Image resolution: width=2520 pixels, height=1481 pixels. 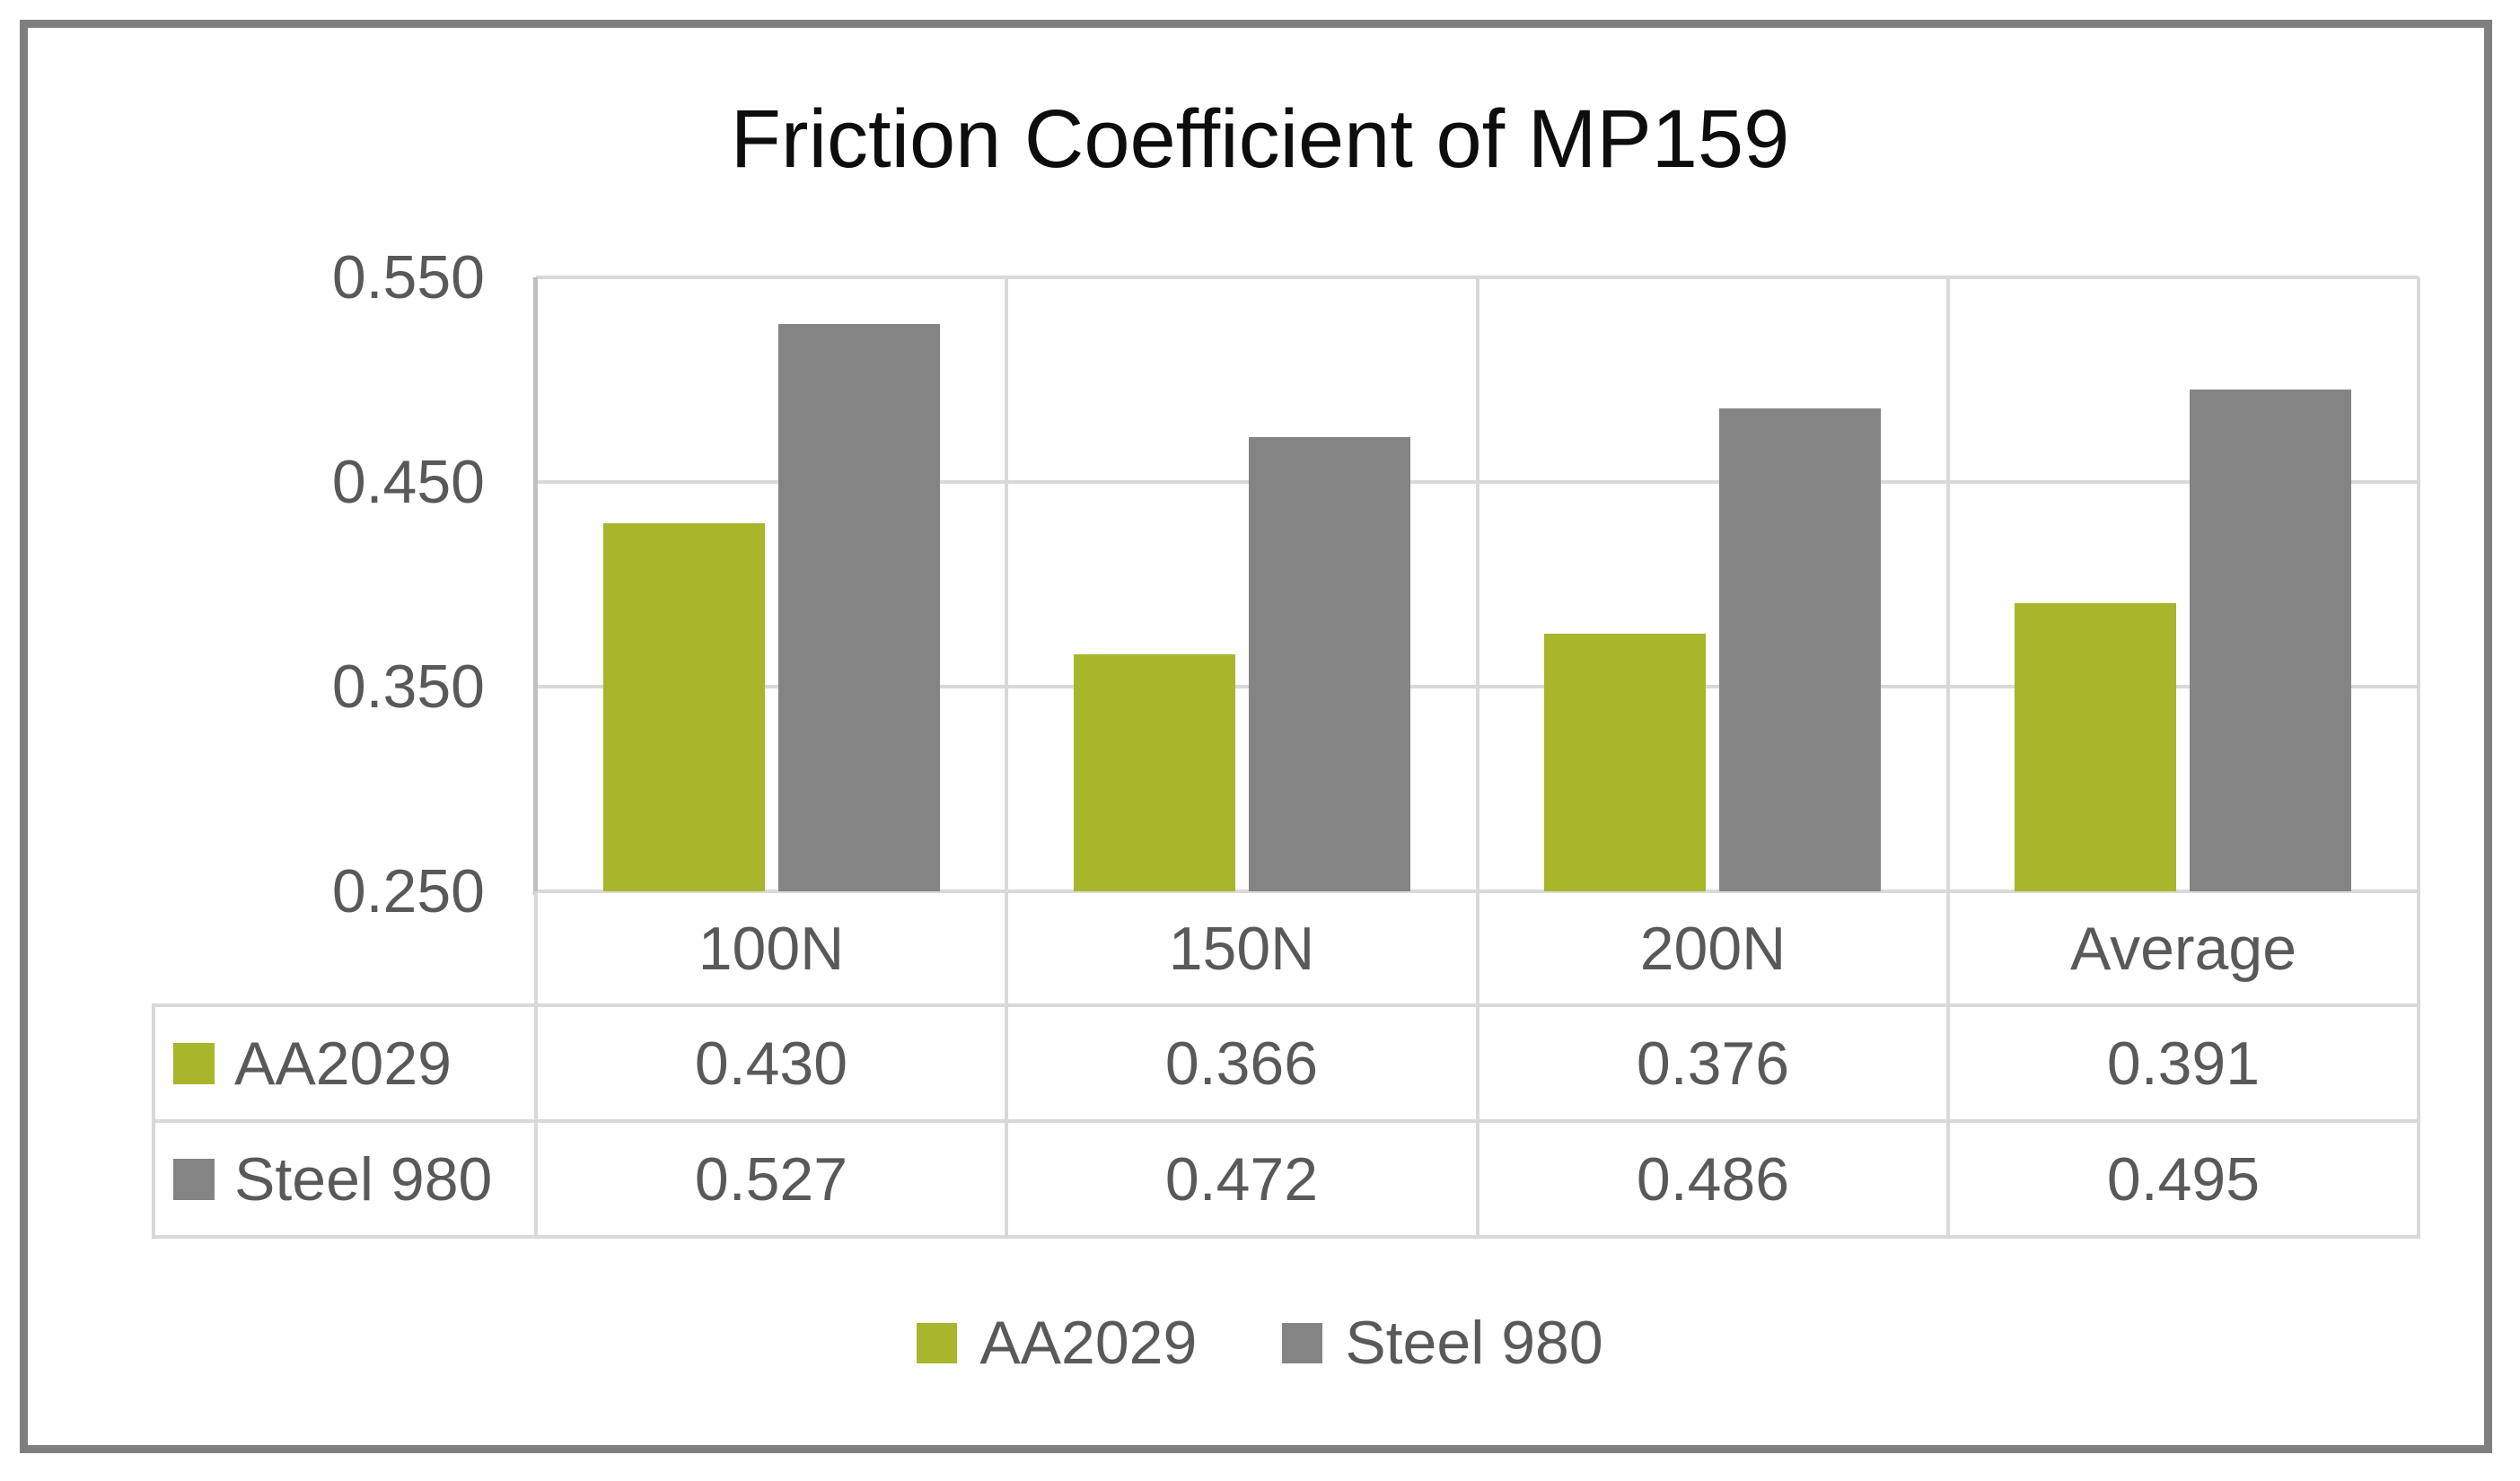 I want to click on table-series-name-cell: Steel 980, so click(x=345, y=1179).